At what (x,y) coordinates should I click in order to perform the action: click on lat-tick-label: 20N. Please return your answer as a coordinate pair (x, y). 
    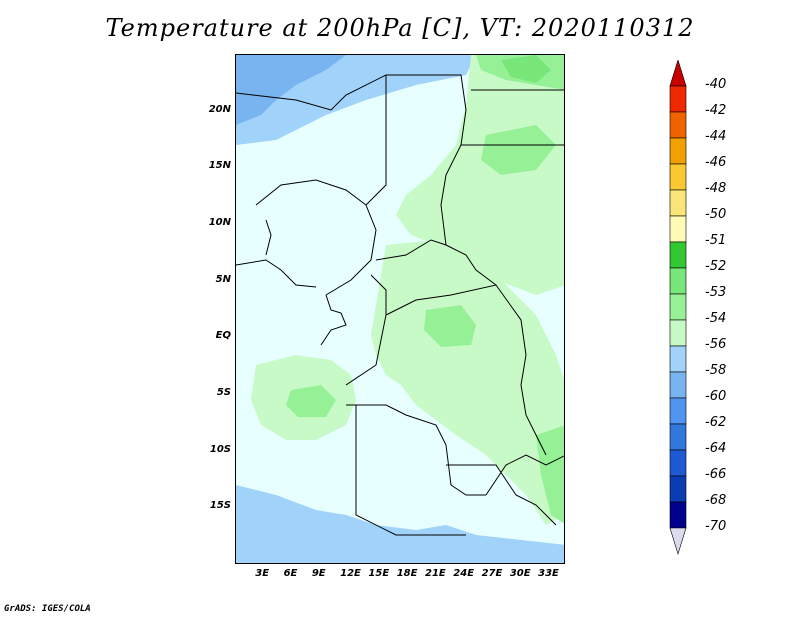
    Looking at the image, I should click on (219, 109).